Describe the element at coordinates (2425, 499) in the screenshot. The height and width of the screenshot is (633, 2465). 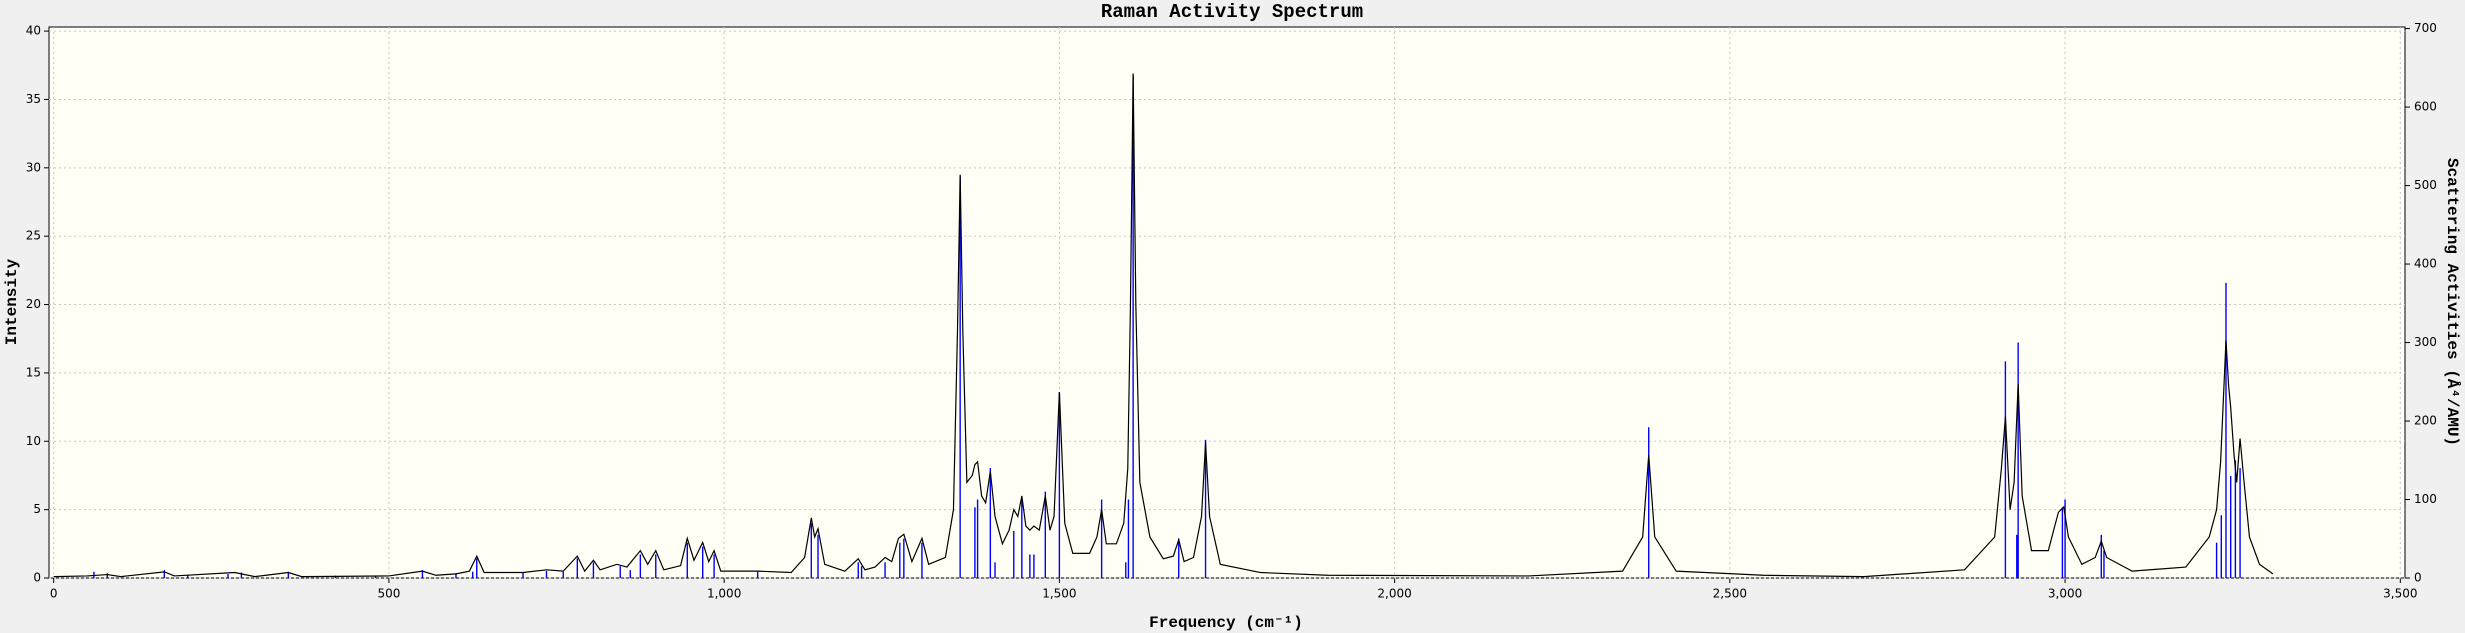
I see `y2-tick-label: 100` at that location.